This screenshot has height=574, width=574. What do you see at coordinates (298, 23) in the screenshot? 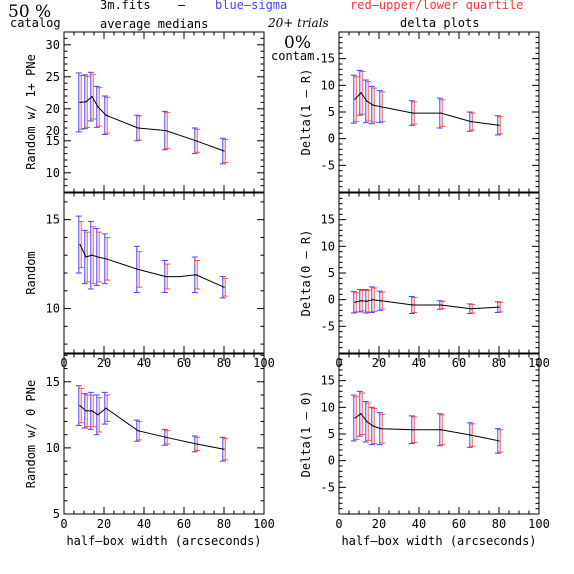
I see `trials-label: 20+ trials` at bounding box center [298, 23].